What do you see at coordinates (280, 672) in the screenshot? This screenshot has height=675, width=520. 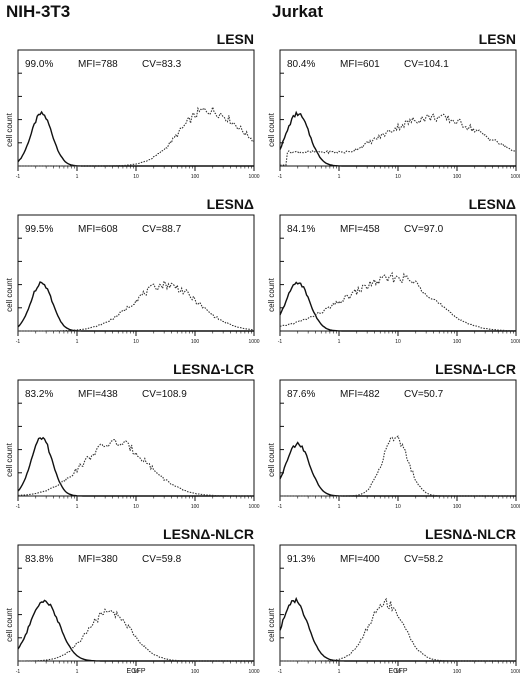 I see `xtick-label-jurkat-4-0: -1` at bounding box center [280, 672].